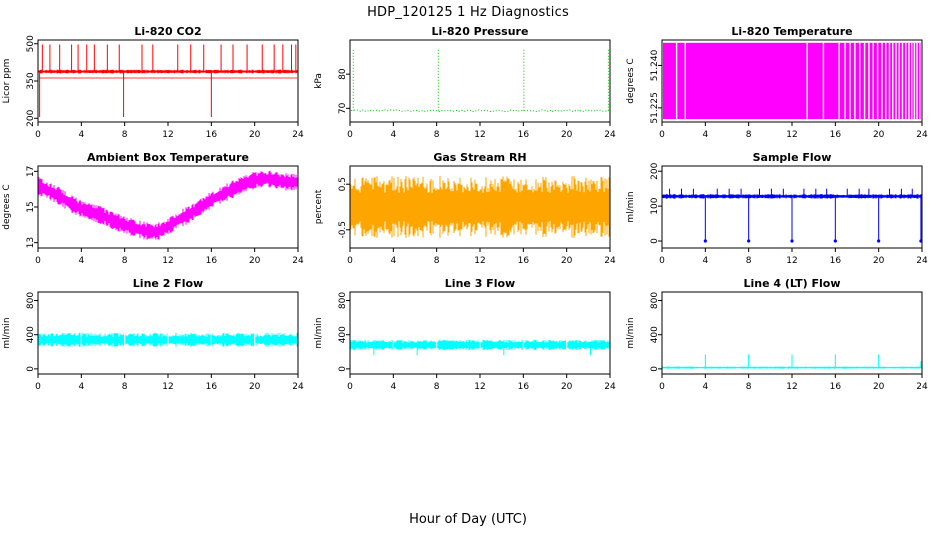 This screenshot has width=936, height=540. Describe the element at coordinates (791, 31) in the screenshot. I see `plot-title: Li-820 Temperature` at that location.